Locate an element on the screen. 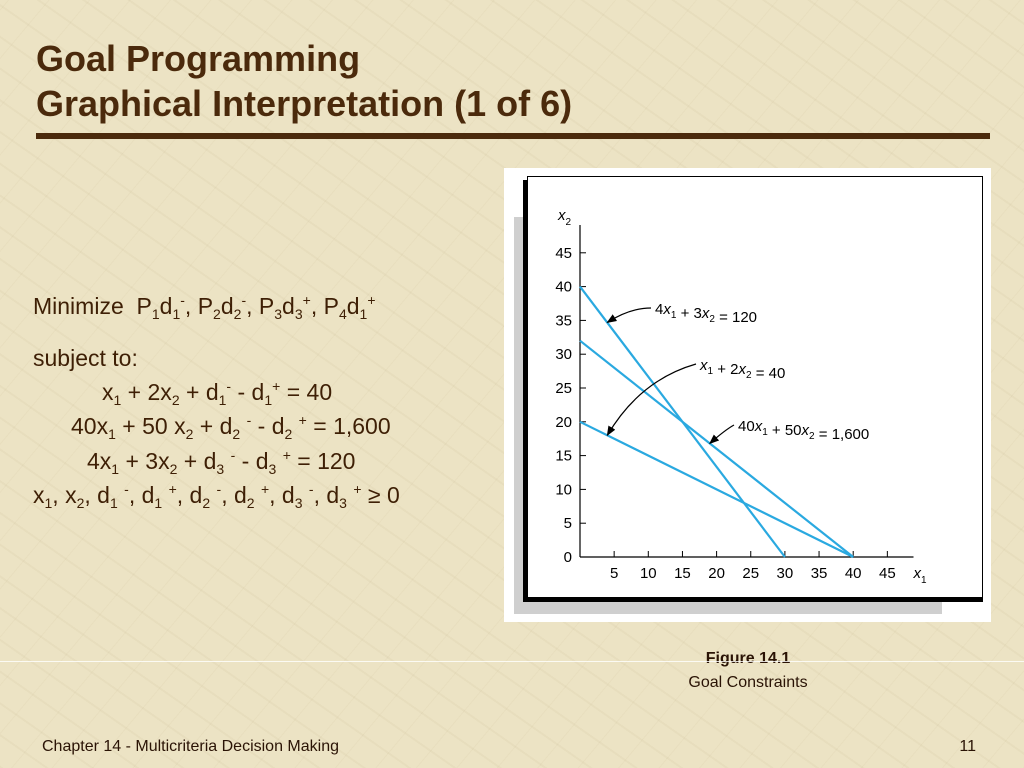 The image size is (1024, 768). x-tick-label: 40 is located at coordinates (853, 573).